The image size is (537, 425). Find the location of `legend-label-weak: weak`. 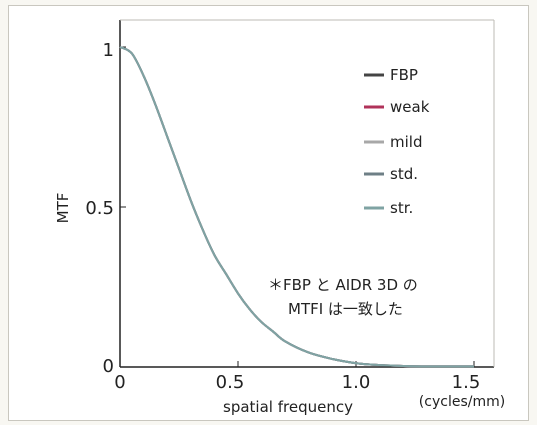

legend-label-weak: weak is located at coordinates (410, 107).